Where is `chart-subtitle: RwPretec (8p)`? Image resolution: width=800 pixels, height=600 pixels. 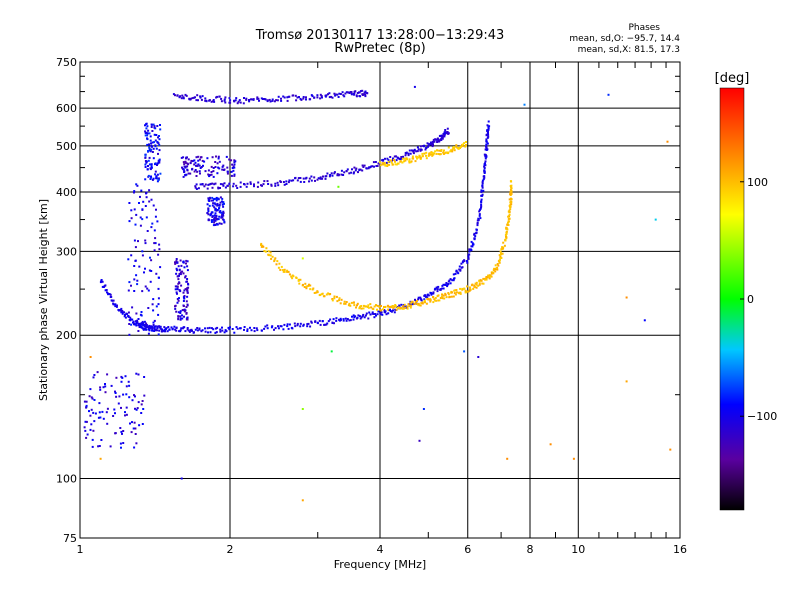 chart-subtitle: RwPretec (8p) is located at coordinates (380, 48).